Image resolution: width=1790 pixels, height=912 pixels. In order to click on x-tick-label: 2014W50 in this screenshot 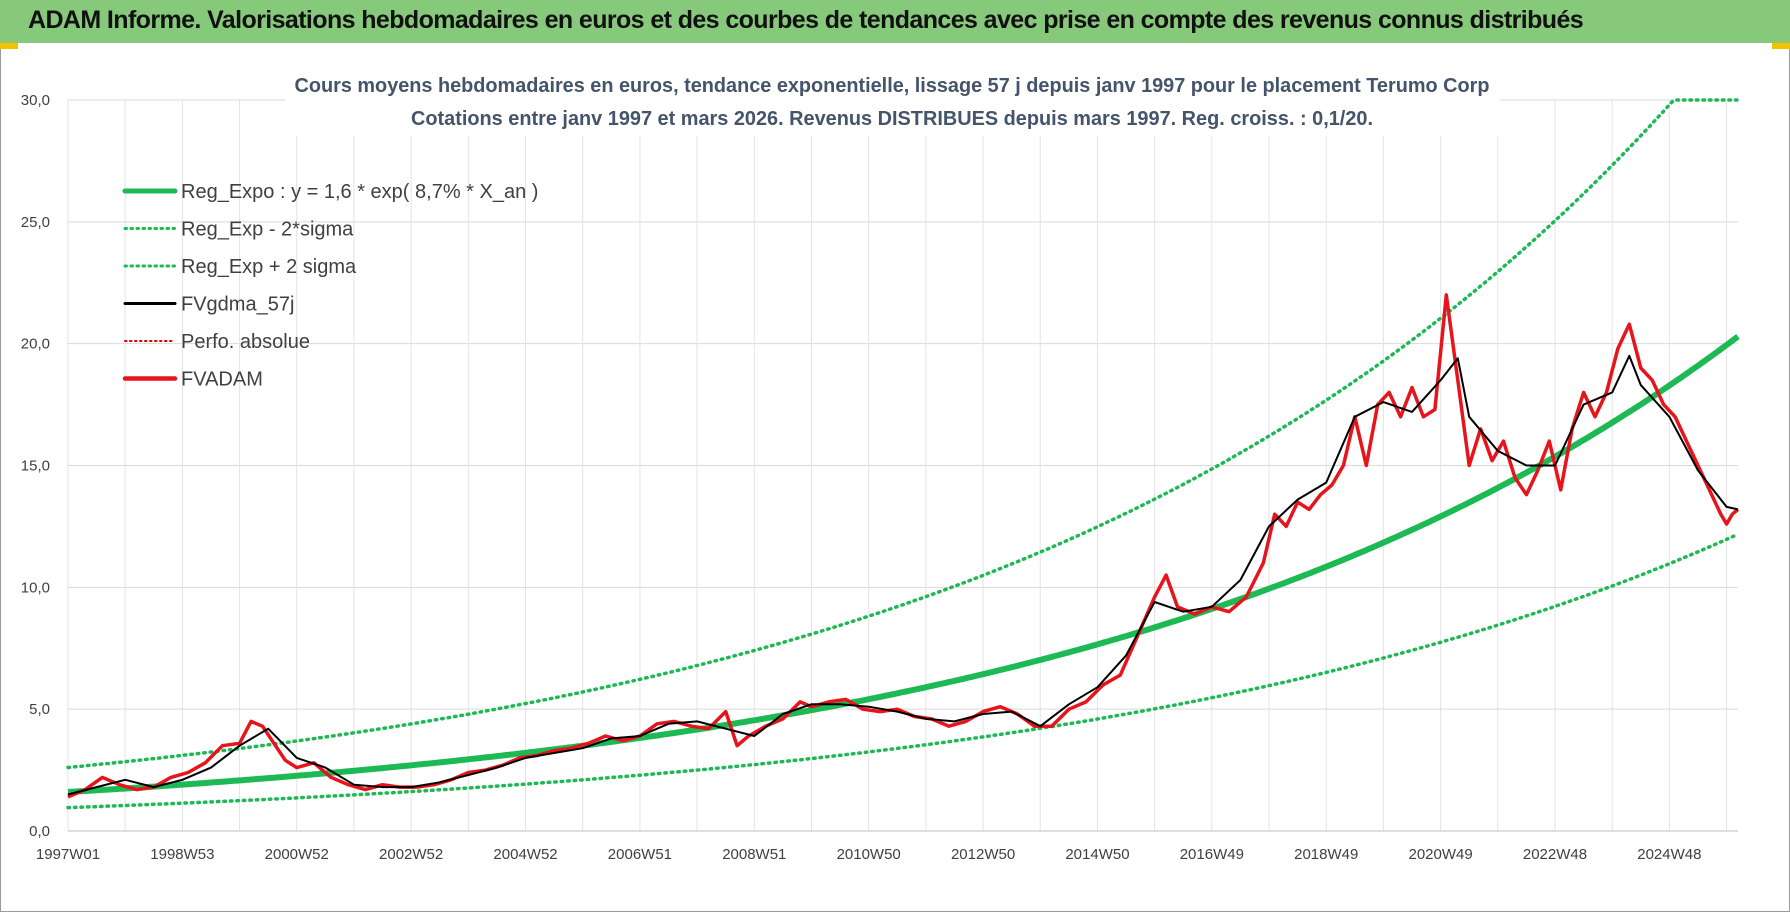, I will do `click(1097, 854)`.